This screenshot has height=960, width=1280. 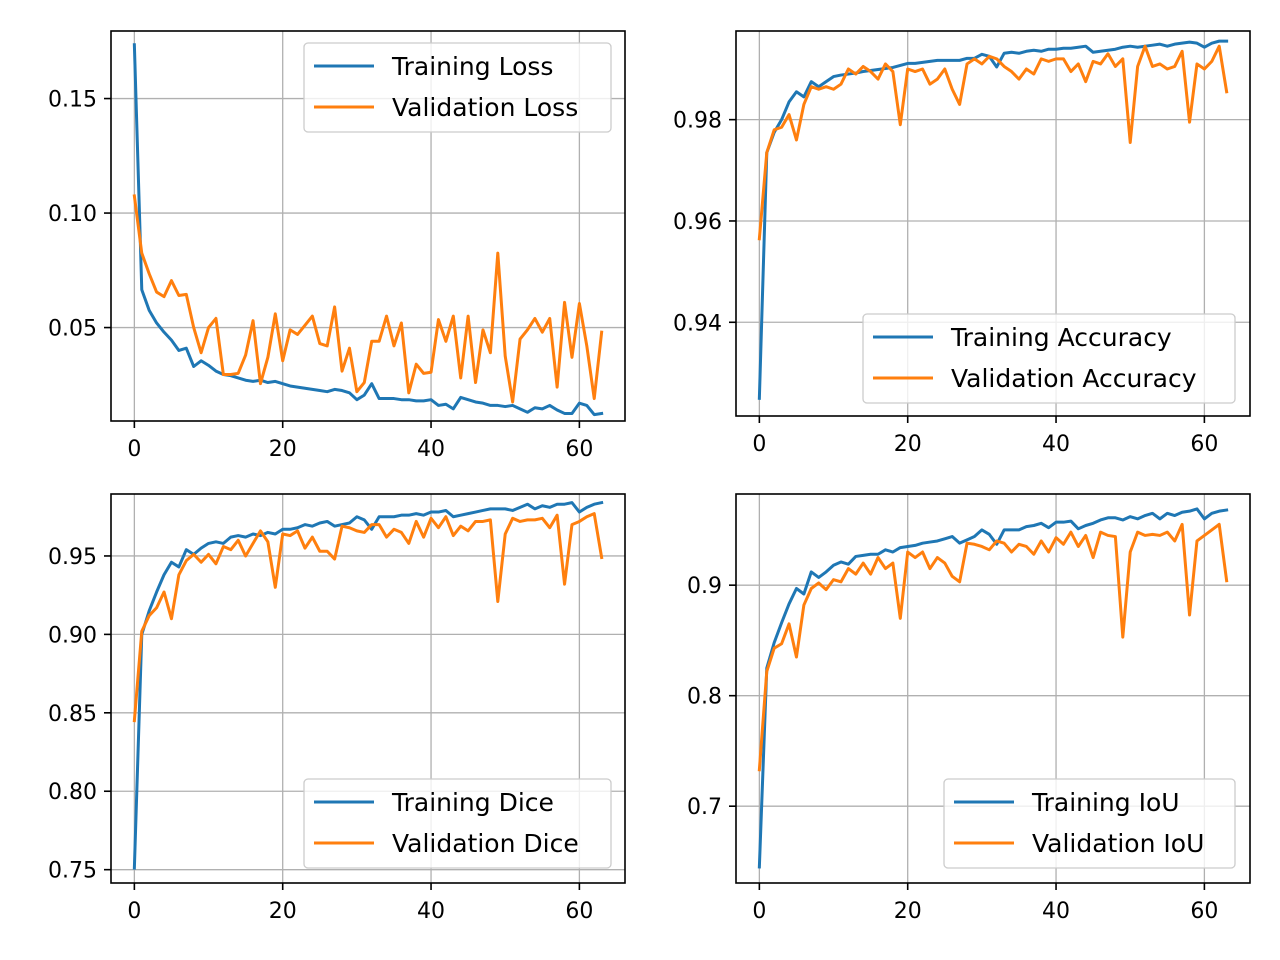 What do you see at coordinates (697, 222) in the screenshot?
I see `y-tick-label: 0.96` at bounding box center [697, 222].